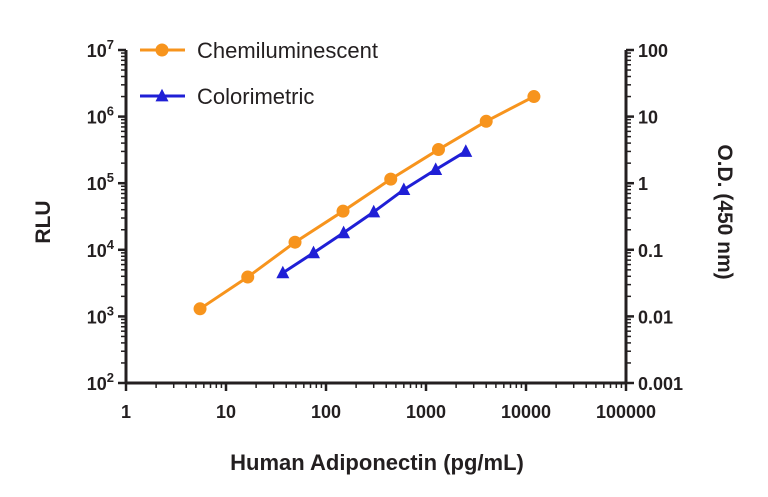 This screenshot has width=768, height=497. Describe the element at coordinates (255, 96) in the screenshot. I see `legend-label: Colorimetric` at that location.